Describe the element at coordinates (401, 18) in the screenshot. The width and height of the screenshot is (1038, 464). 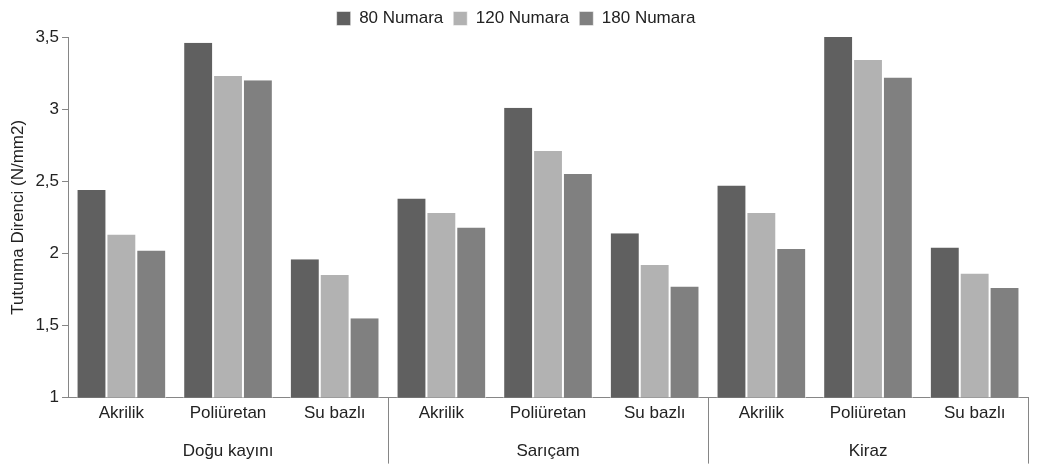
I see `legend-label: 80 Numara` at that location.